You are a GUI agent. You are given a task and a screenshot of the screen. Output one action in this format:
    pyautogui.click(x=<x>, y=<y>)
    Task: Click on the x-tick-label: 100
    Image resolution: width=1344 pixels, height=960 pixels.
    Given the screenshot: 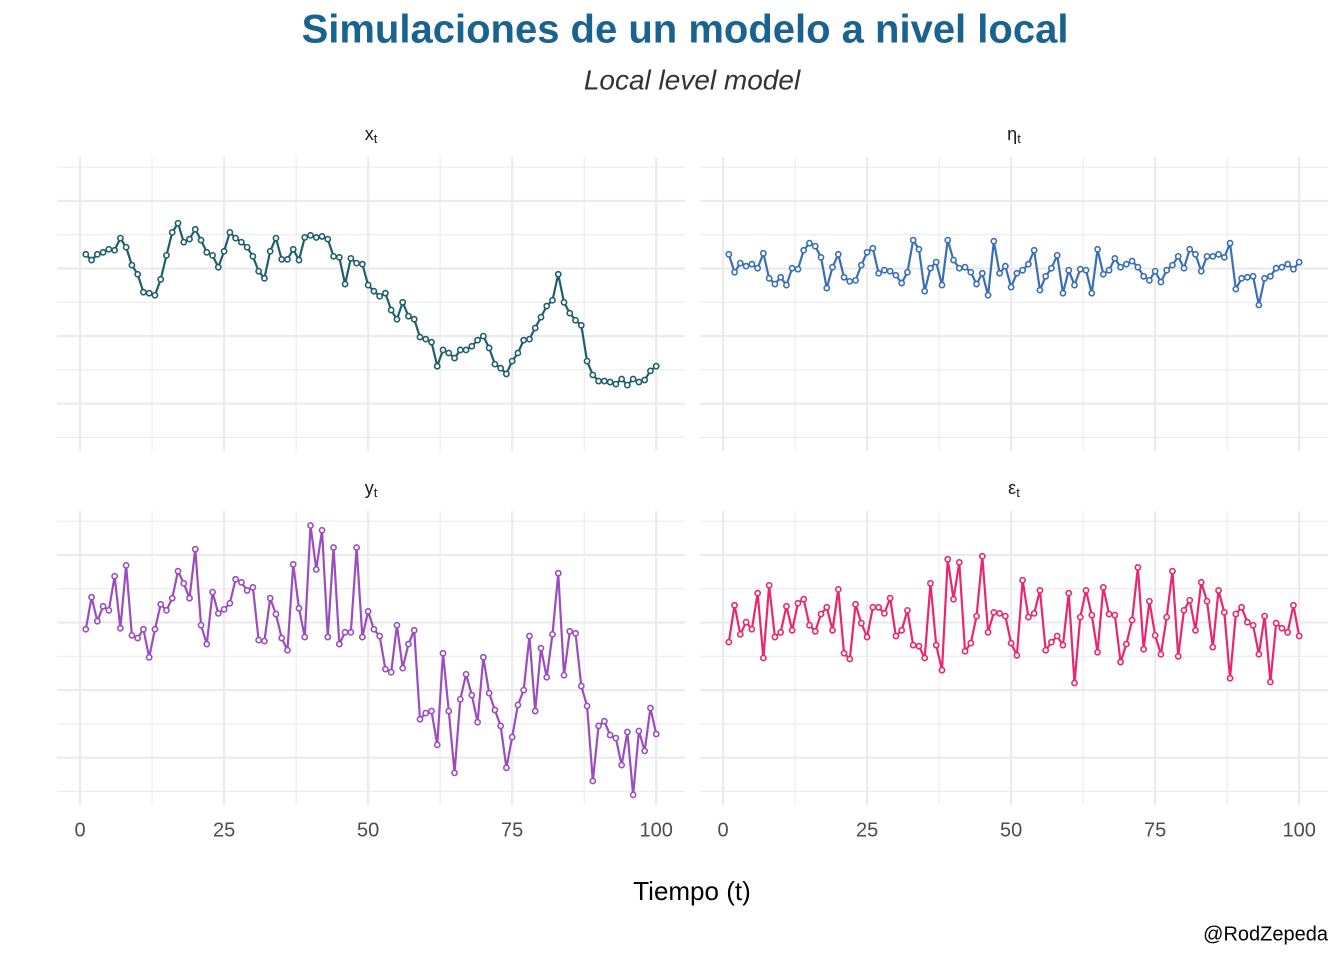 What is the action you would take?
    pyautogui.click(x=1299, y=830)
    